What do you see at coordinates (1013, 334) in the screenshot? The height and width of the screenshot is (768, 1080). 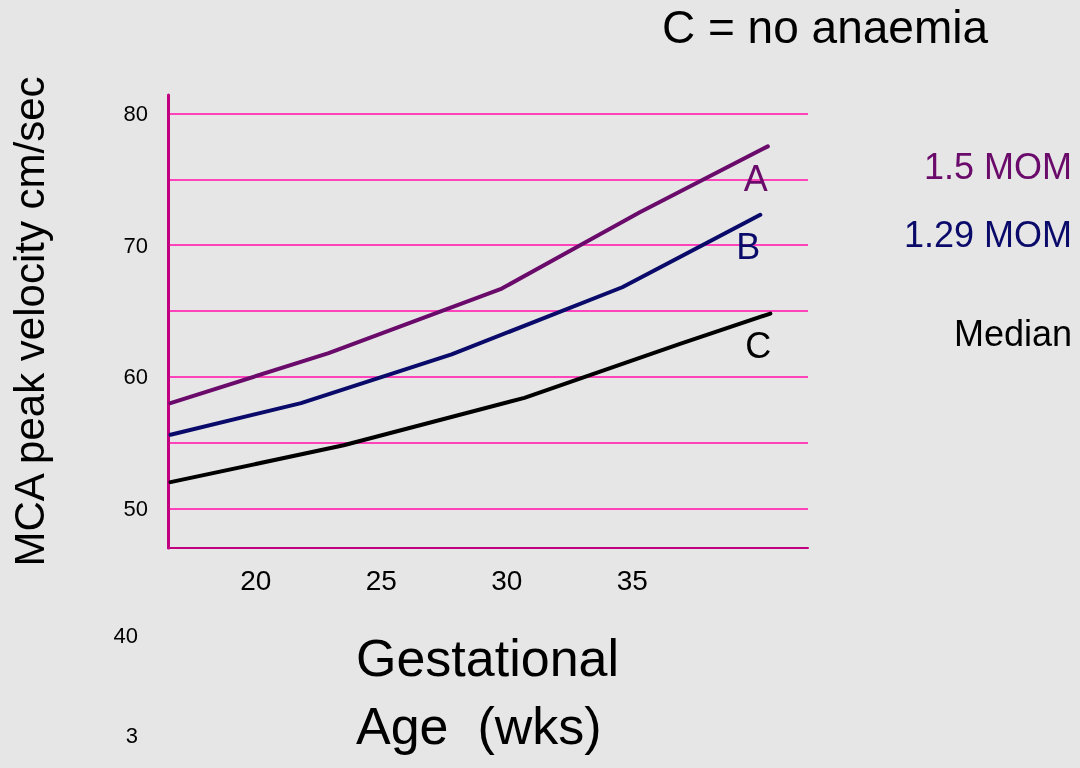 I see `text: Median` at bounding box center [1013, 334].